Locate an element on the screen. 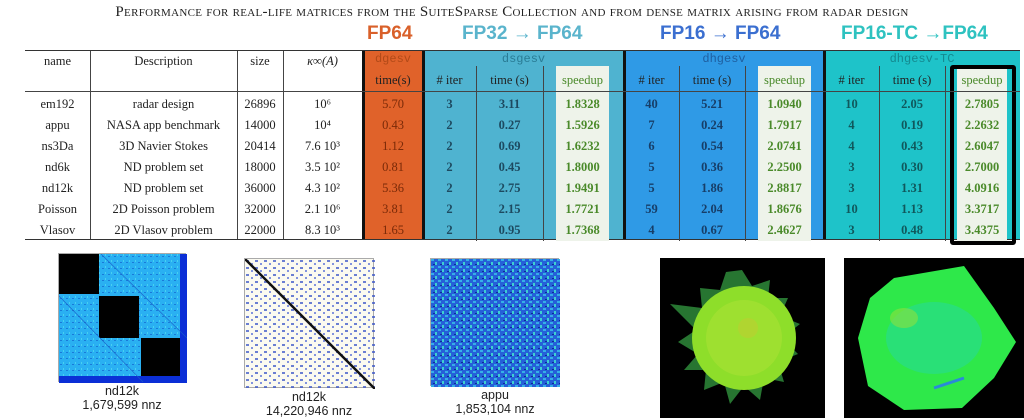  group-label-fp16tc: FP16-TC →FP64 is located at coordinates (914, 33).